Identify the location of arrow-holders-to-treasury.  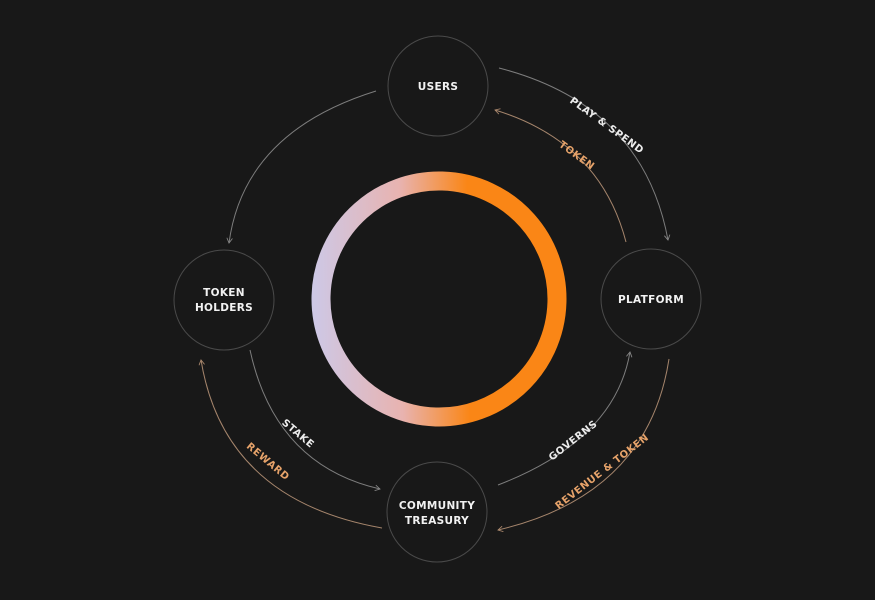
(315, 420).